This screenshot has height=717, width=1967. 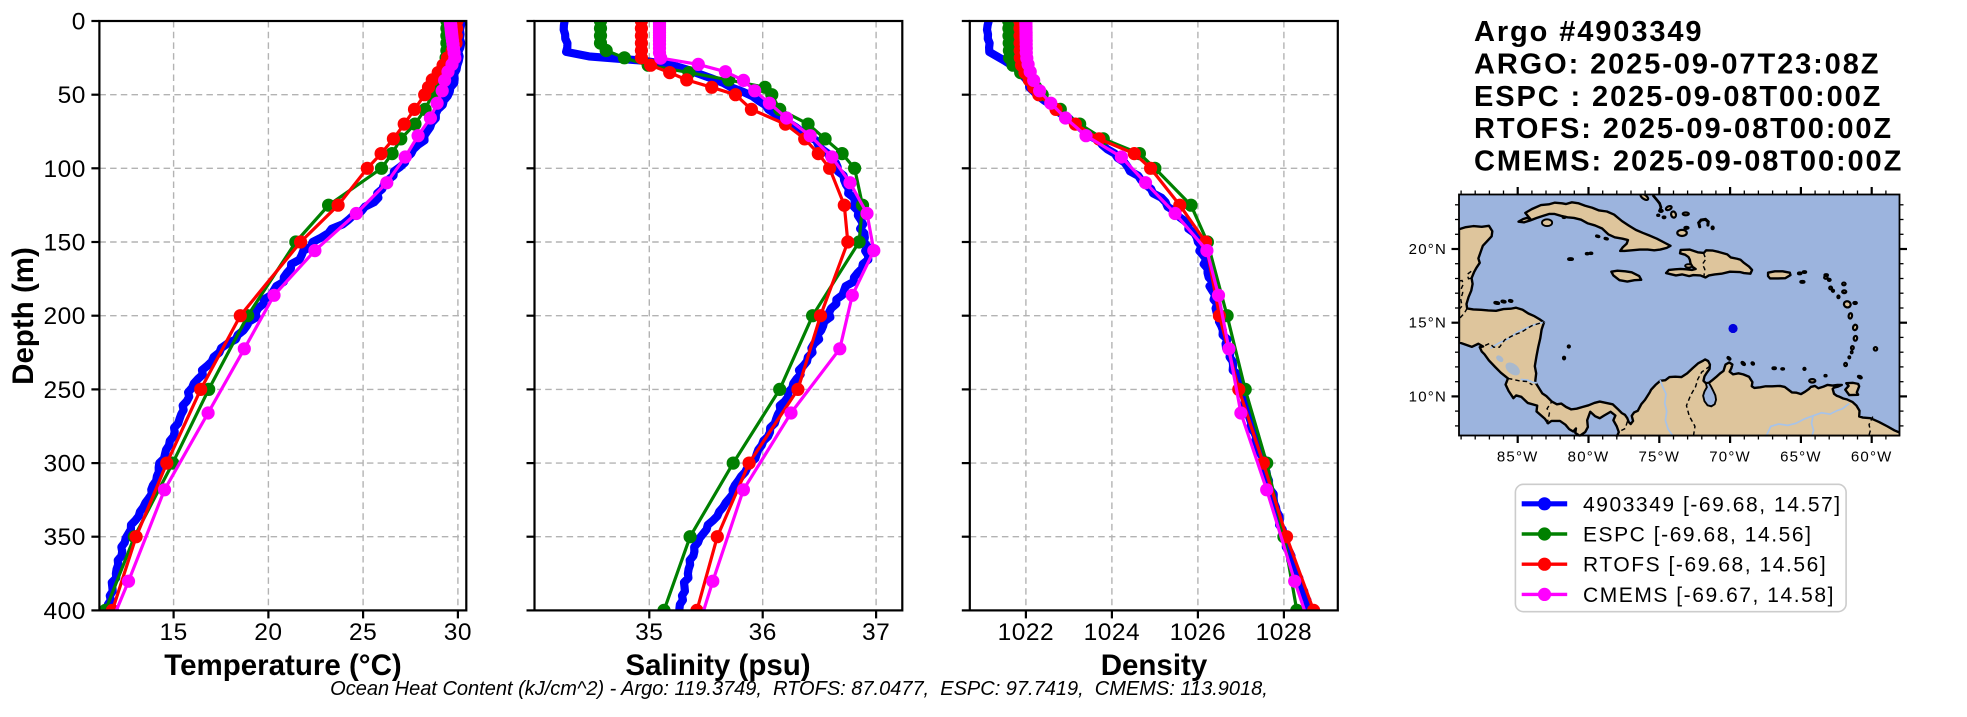 I want to click on svg-text: 80°W, so click(x=1589, y=457).